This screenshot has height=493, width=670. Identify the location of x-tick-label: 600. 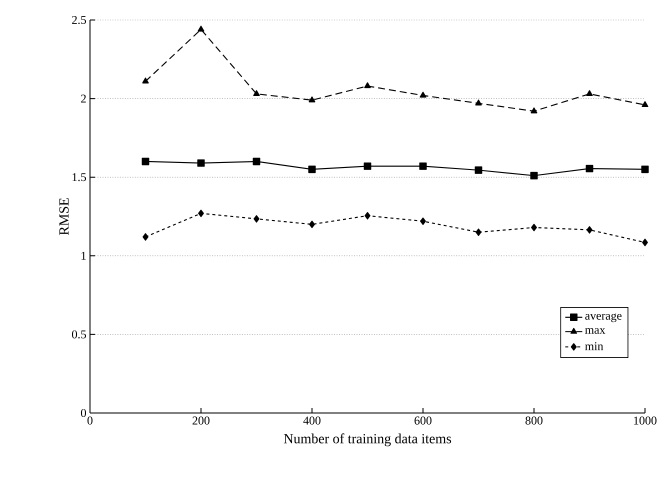
(423, 420).